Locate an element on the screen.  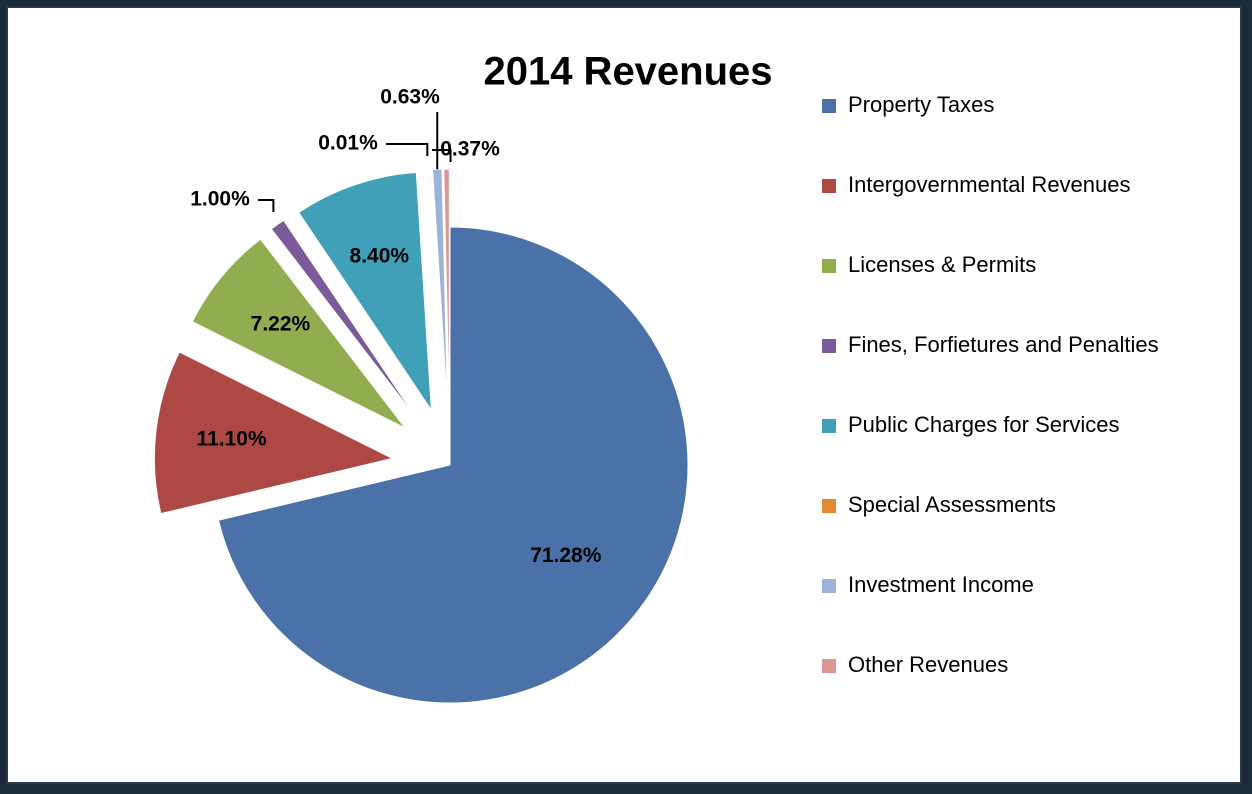
legend-item: Fines, Forfietures and Penalties is located at coordinates (1000, 345).